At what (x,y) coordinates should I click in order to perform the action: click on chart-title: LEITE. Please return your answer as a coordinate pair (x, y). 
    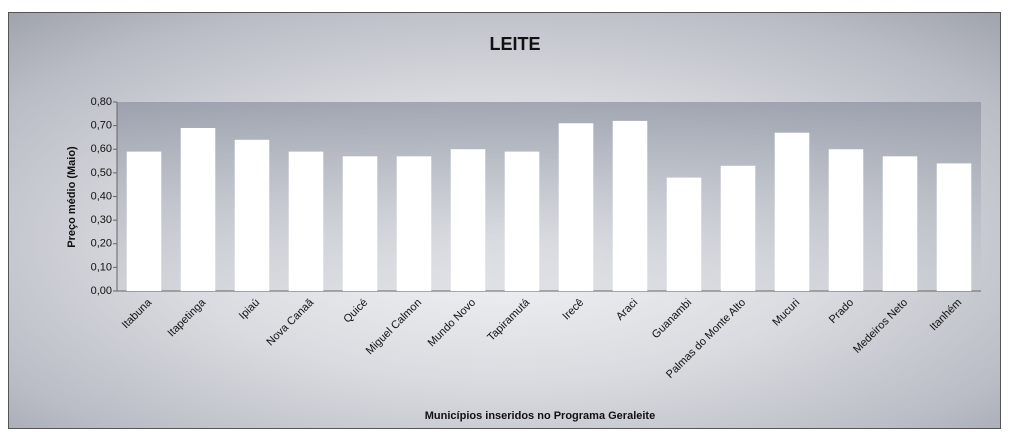
    Looking at the image, I should click on (514, 44).